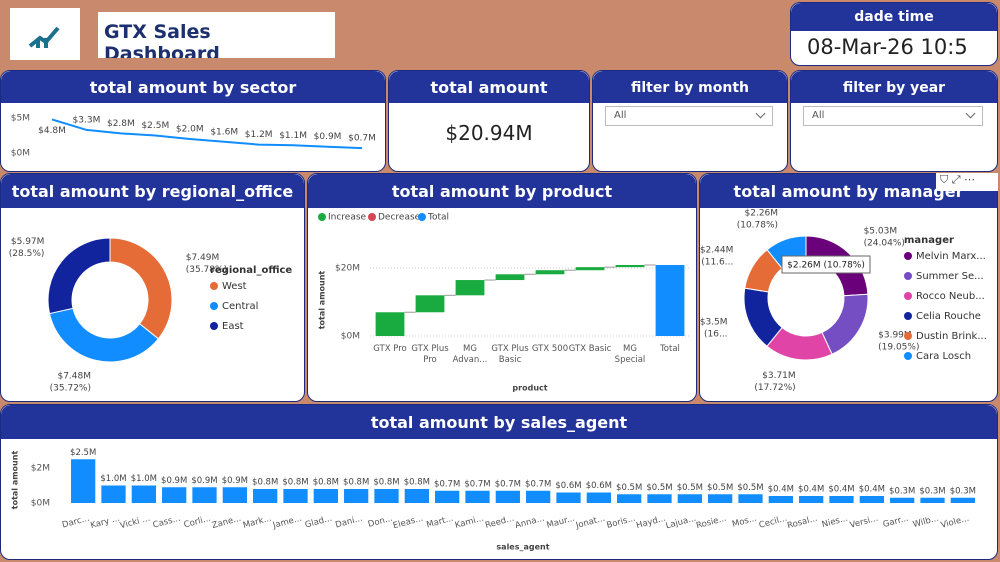 Image resolution: width=1000 pixels, height=562 pixels. What do you see at coordinates (529, 388) in the screenshot?
I see `axis-title: product` at bounding box center [529, 388].